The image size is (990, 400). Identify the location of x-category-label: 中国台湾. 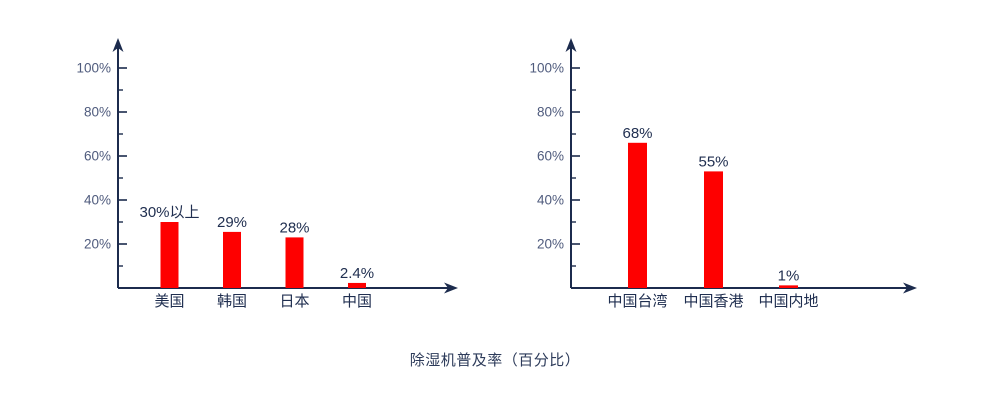
(637, 301).